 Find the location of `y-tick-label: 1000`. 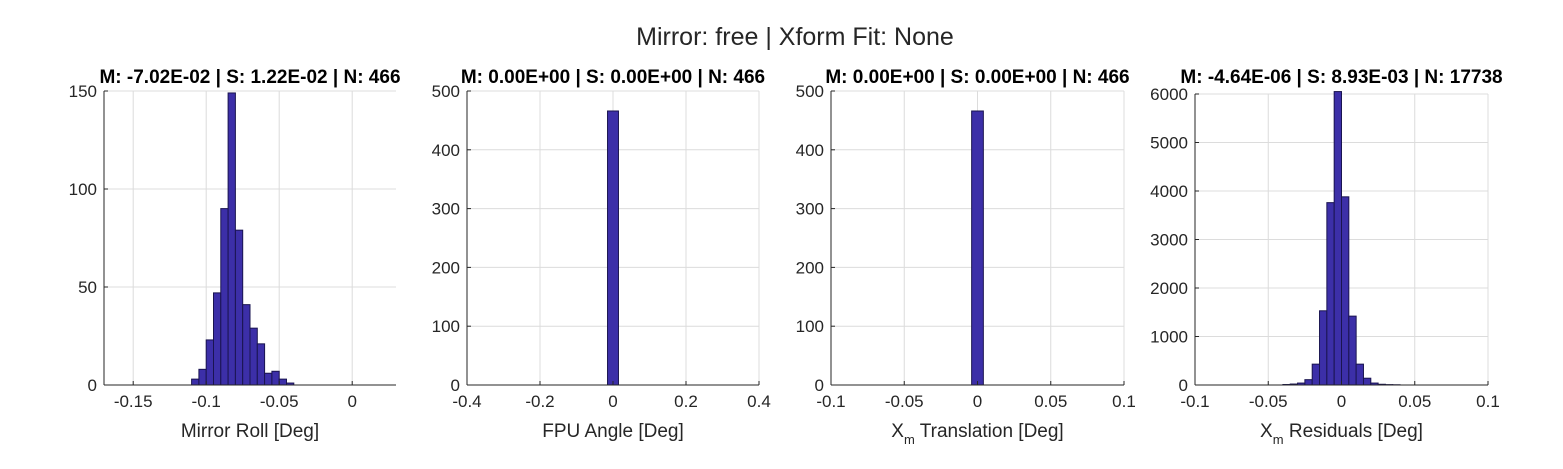

y-tick-label: 1000 is located at coordinates (1169, 337).